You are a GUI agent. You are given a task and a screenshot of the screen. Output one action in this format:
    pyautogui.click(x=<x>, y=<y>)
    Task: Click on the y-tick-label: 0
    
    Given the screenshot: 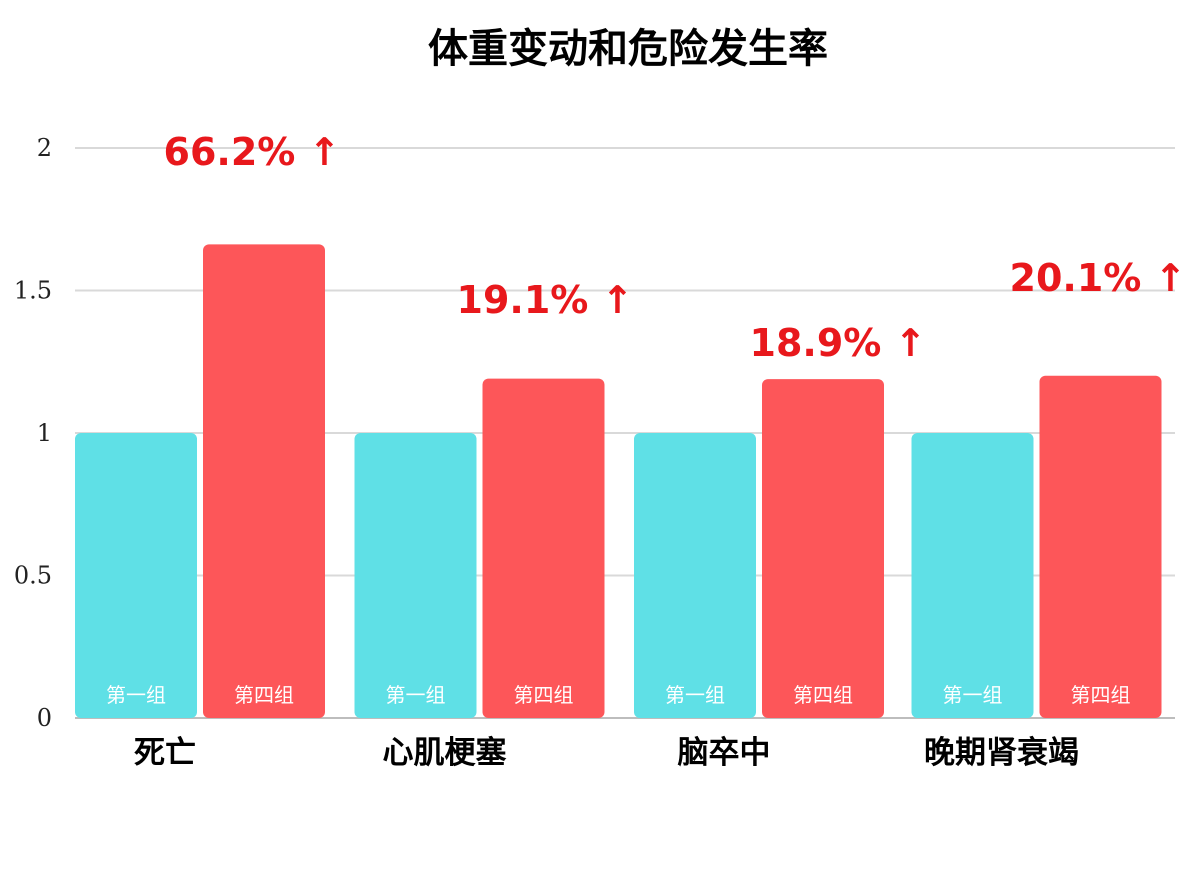 What is the action you would take?
    pyautogui.click(x=44, y=718)
    